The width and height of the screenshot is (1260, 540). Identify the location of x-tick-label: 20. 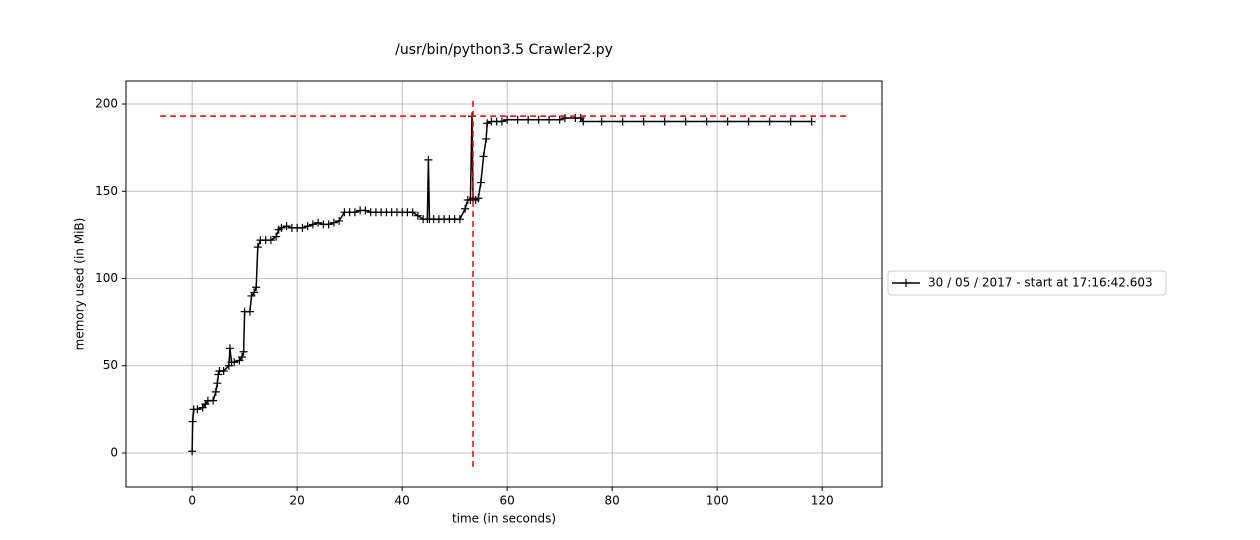
(297, 501).